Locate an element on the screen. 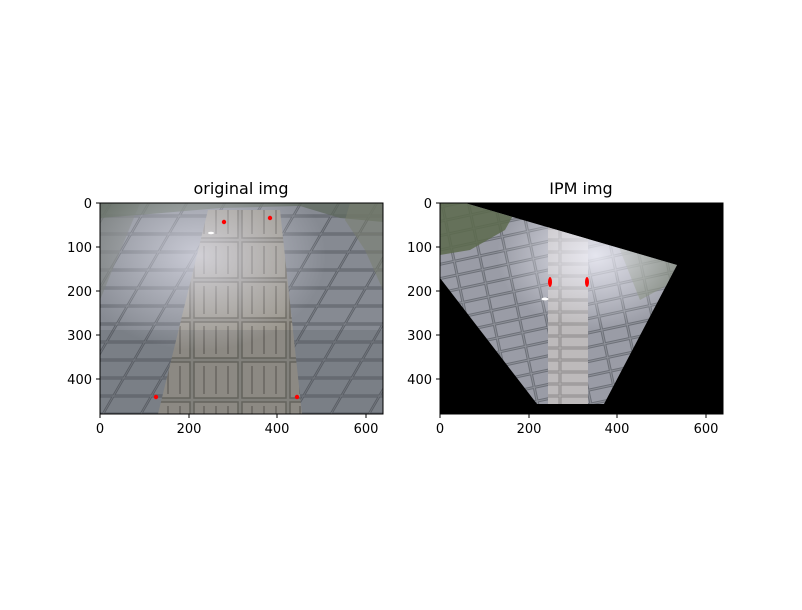 This screenshot has width=802, height=610. calibration-markers-original is located at coordinates (226, 307).